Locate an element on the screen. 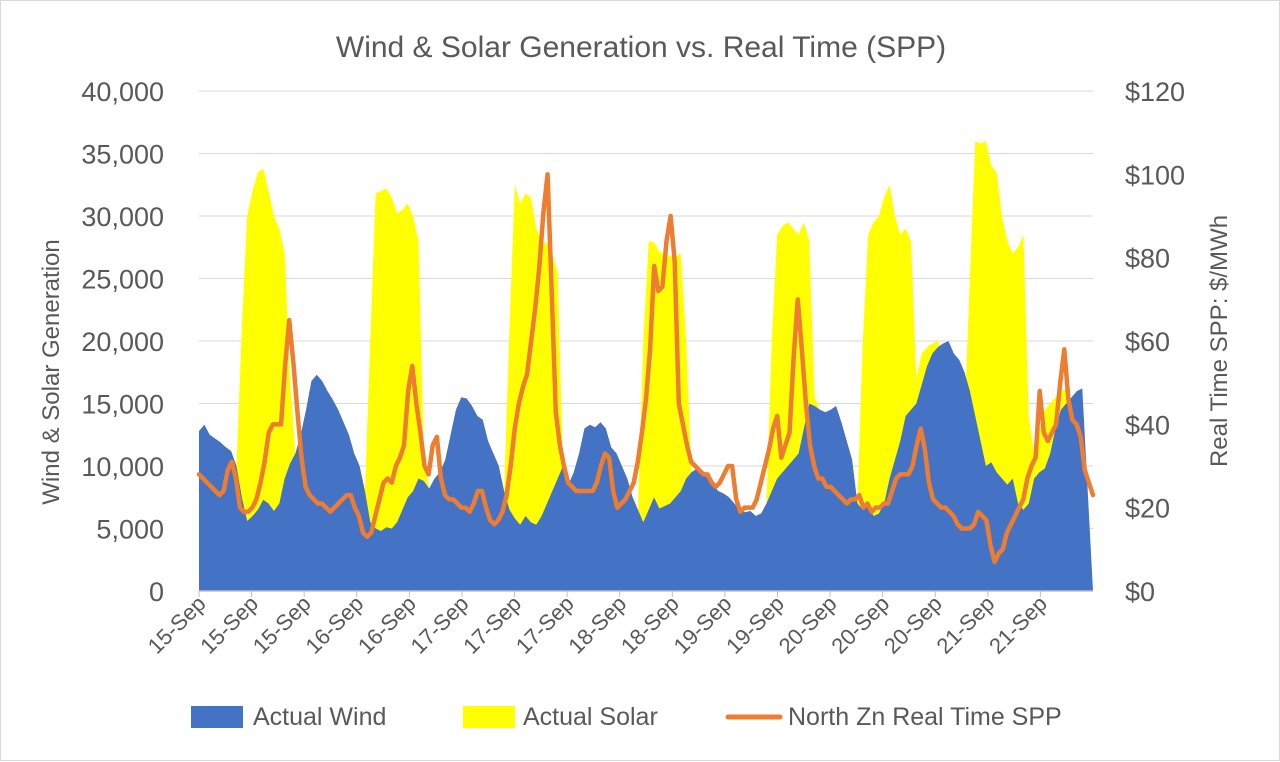  y-tick-label: 40,000 is located at coordinates (122, 92).